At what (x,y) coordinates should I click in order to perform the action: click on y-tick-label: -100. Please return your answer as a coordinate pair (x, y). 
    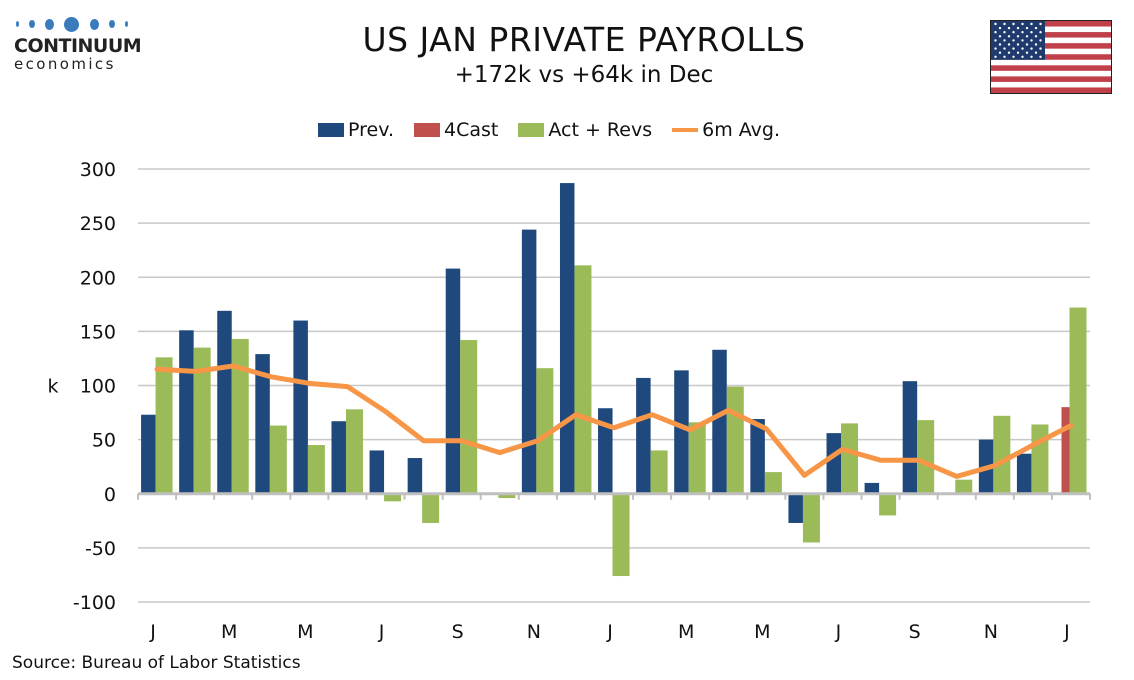
    Looking at the image, I should click on (94, 603).